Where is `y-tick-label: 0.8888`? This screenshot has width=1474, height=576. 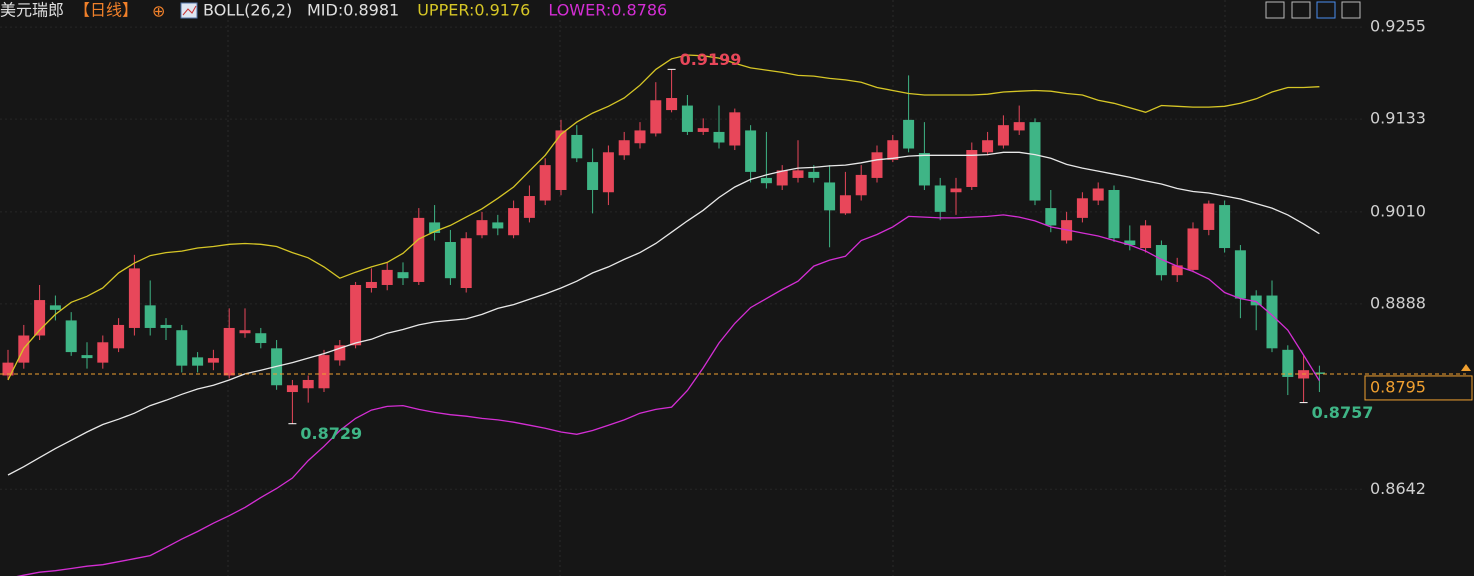
y-tick-label: 0.8888 is located at coordinates (1398, 302).